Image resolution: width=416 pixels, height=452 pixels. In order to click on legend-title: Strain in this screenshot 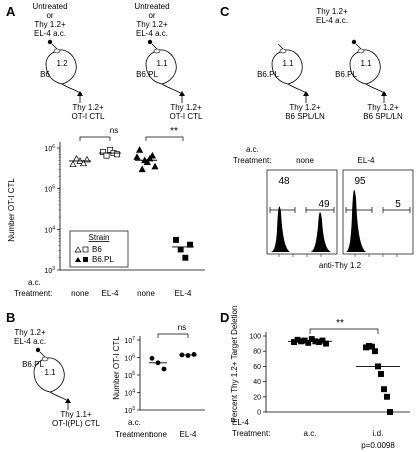, I will do `click(99, 237)`.